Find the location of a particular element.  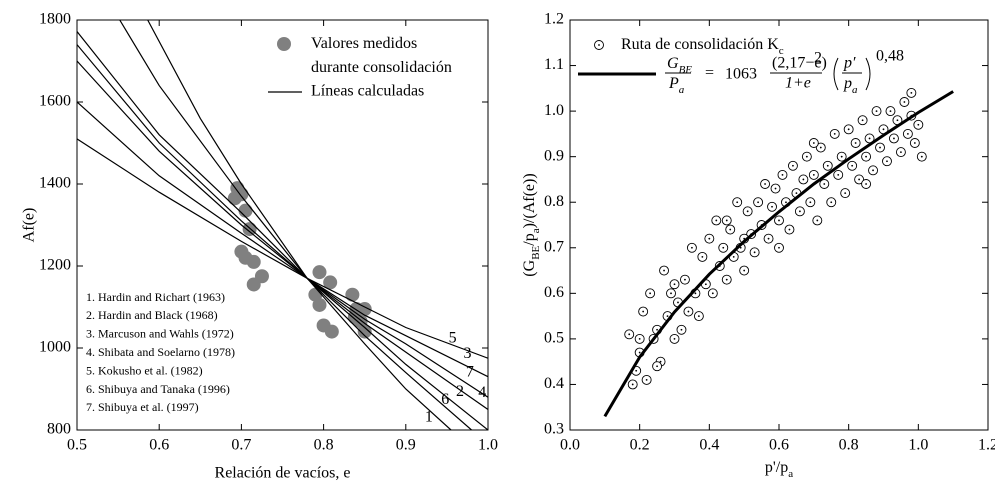

x-tick-label: 0.2 is located at coordinates (640, 445).